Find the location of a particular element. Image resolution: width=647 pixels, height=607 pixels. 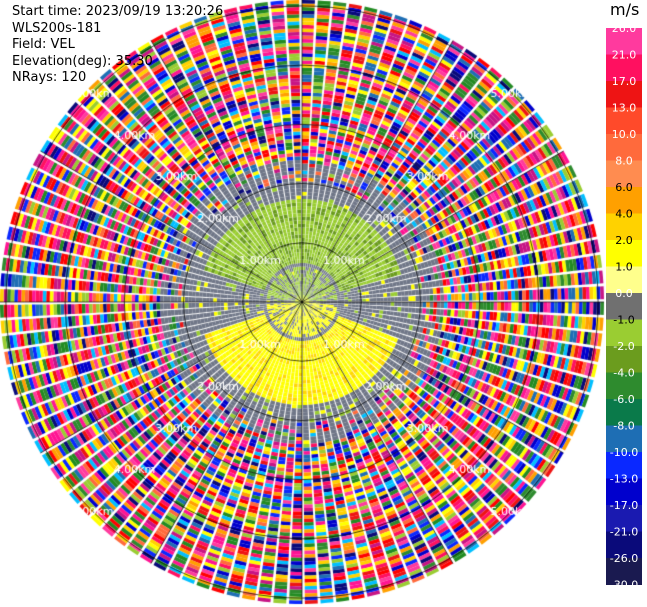

colorbar-tick-label: -4.0 is located at coordinates (623, 373).